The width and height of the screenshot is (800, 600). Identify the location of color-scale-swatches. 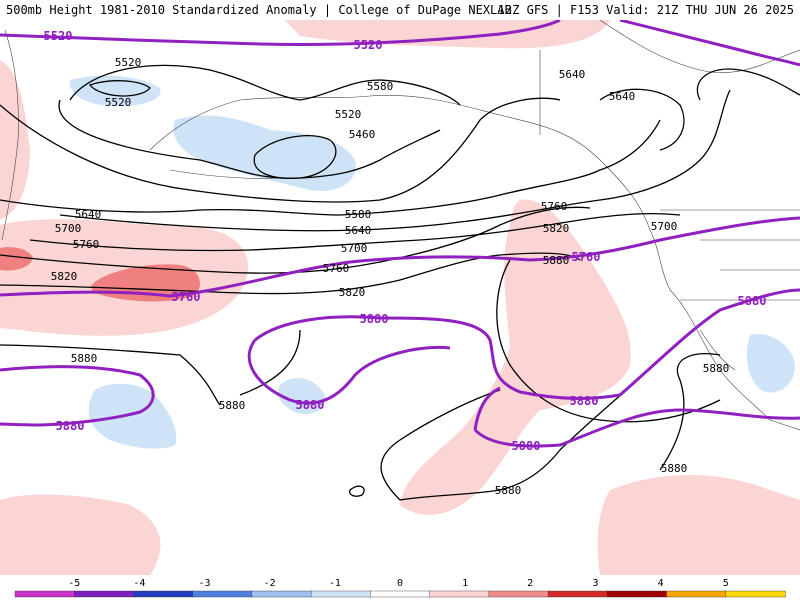
(400, 594).